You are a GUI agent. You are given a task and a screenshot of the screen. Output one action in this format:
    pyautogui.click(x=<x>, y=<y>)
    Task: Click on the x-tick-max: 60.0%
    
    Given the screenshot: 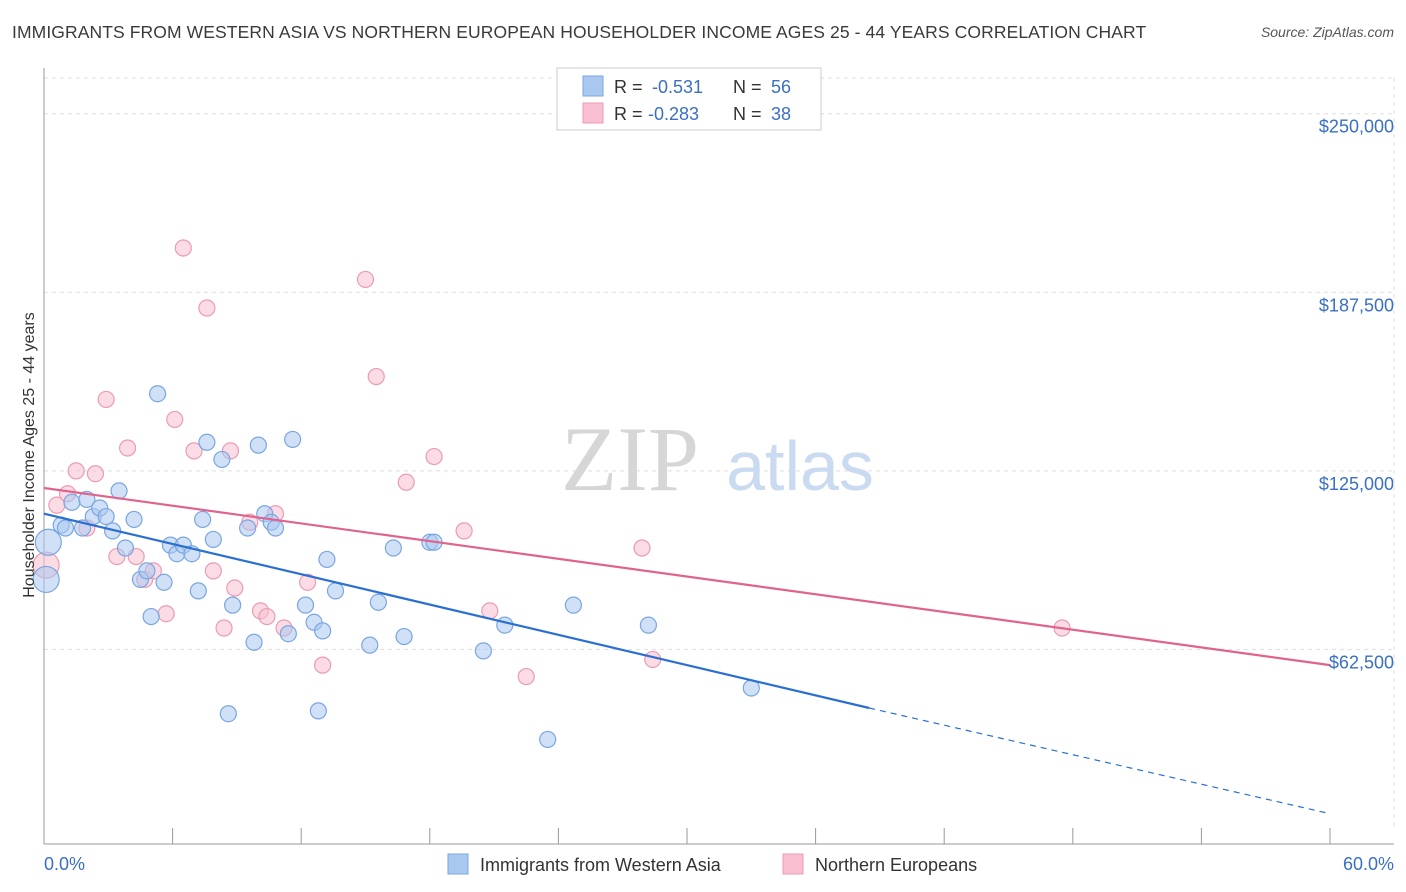 What is the action you would take?
    pyautogui.click(x=1368, y=864)
    